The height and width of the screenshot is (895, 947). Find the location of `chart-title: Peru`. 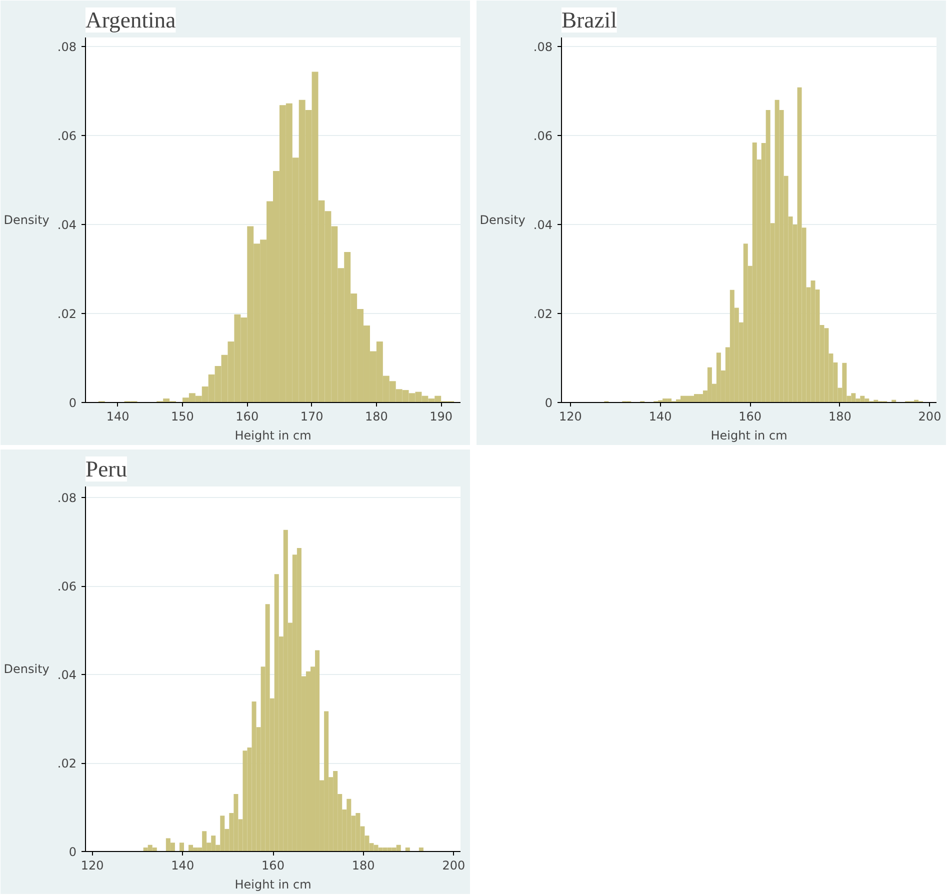

chart-title: Peru is located at coordinates (107, 469).